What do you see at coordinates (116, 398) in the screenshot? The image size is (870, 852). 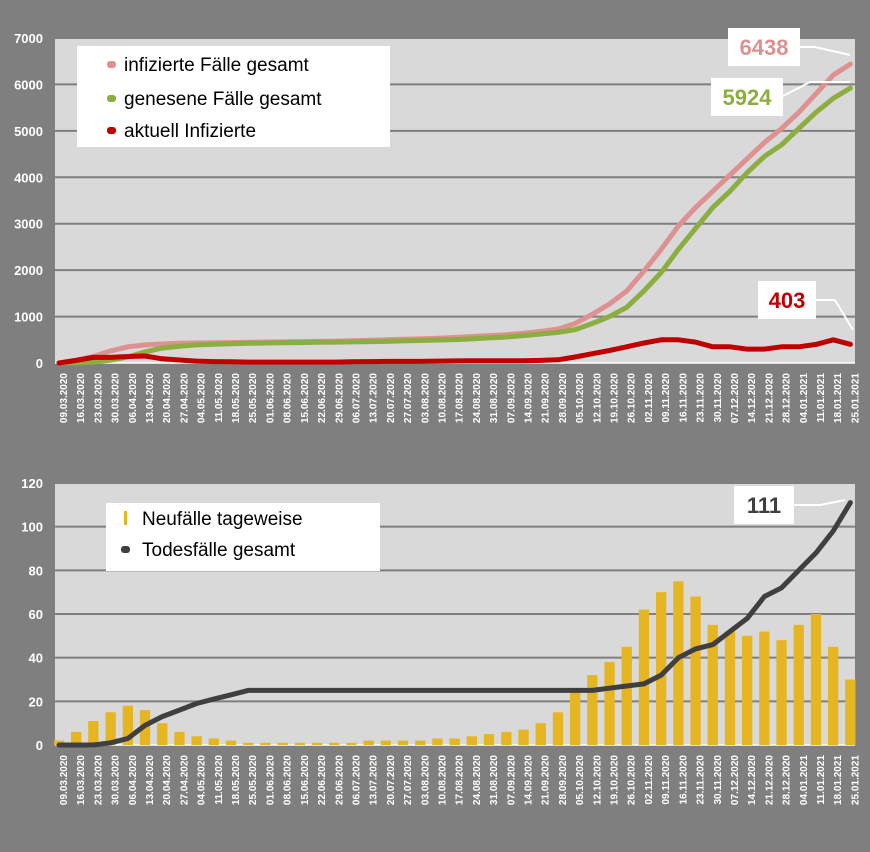 I see `x-tick-label: 30.03.2020` at bounding box center [116, 398].